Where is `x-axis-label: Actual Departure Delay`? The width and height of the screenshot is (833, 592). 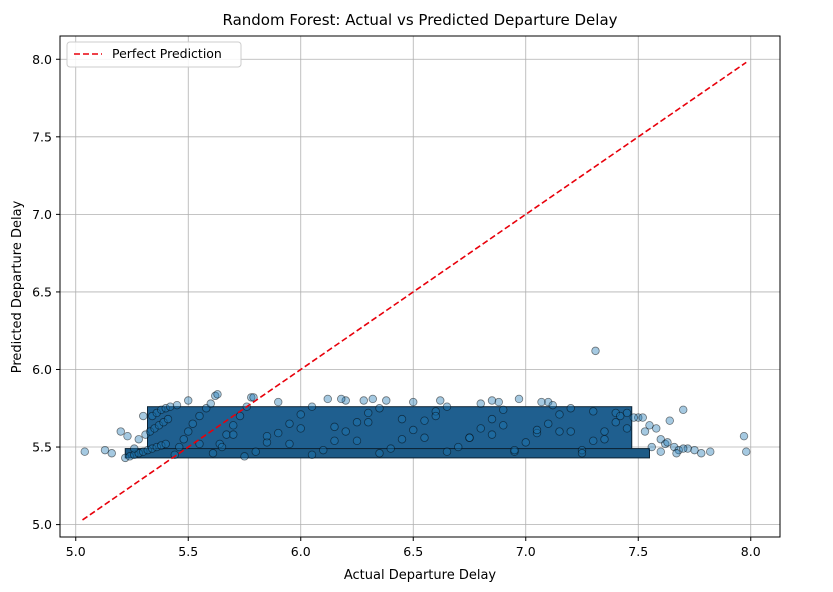 x-axis-label: Actual Departure Delay is located at coordinates (420, 575).